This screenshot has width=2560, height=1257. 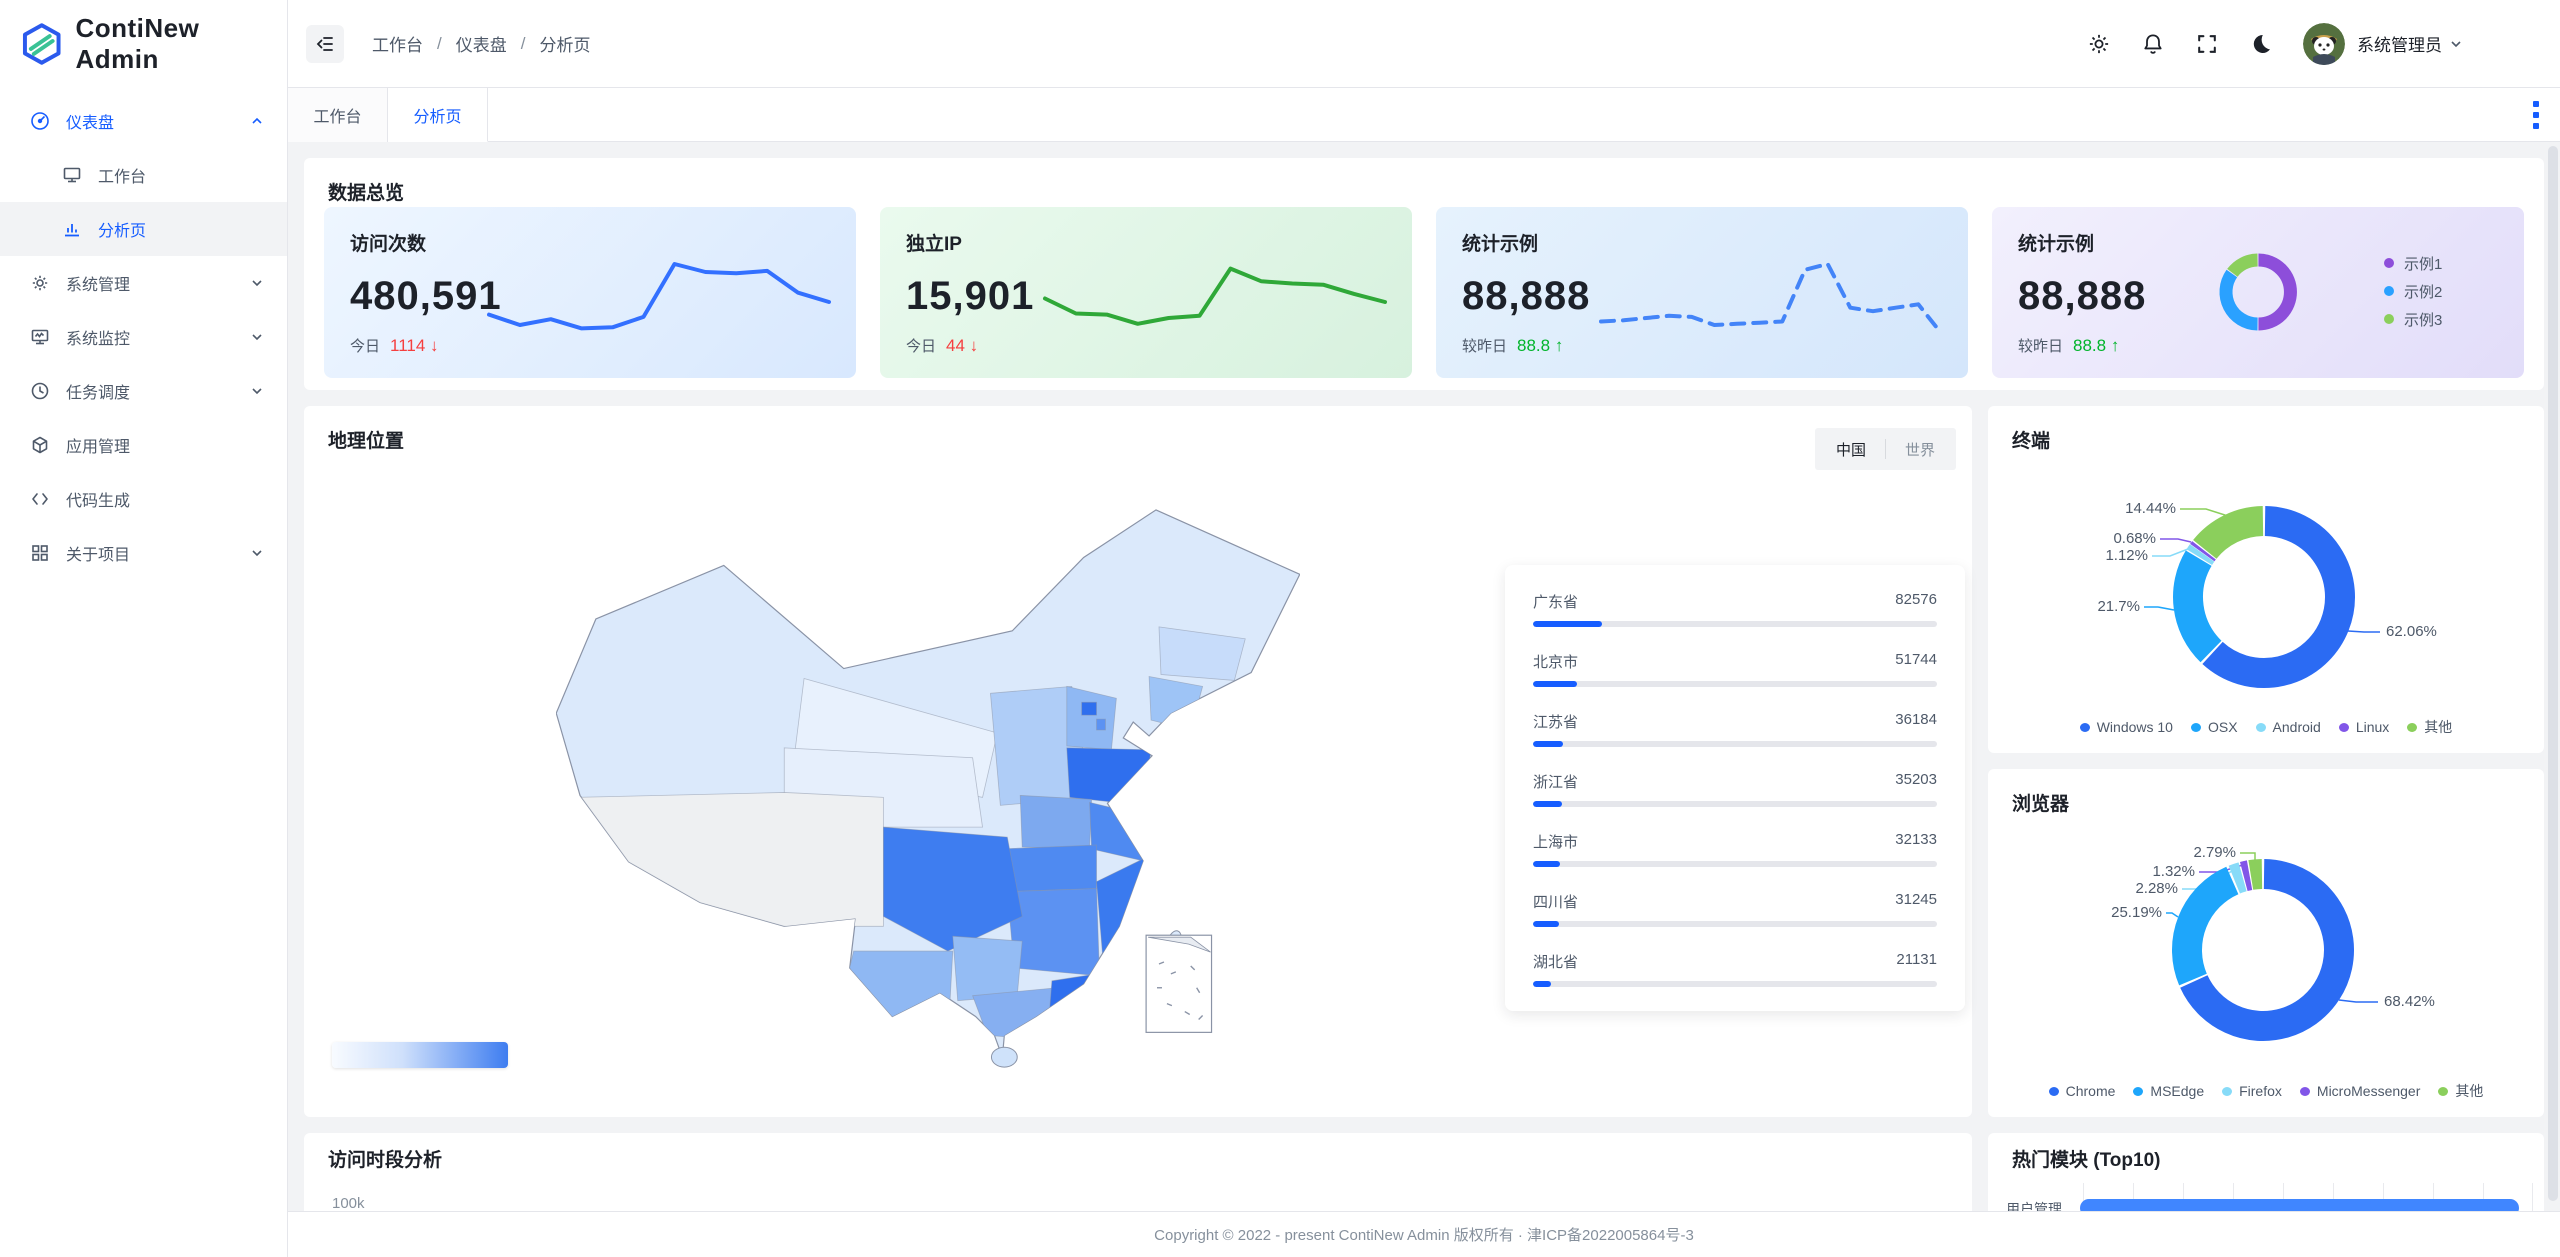 What do you see at coordinates (1850, 450) in the screenshot?
I see `toggle-china: 中国` at bounding box center [1850, 450].